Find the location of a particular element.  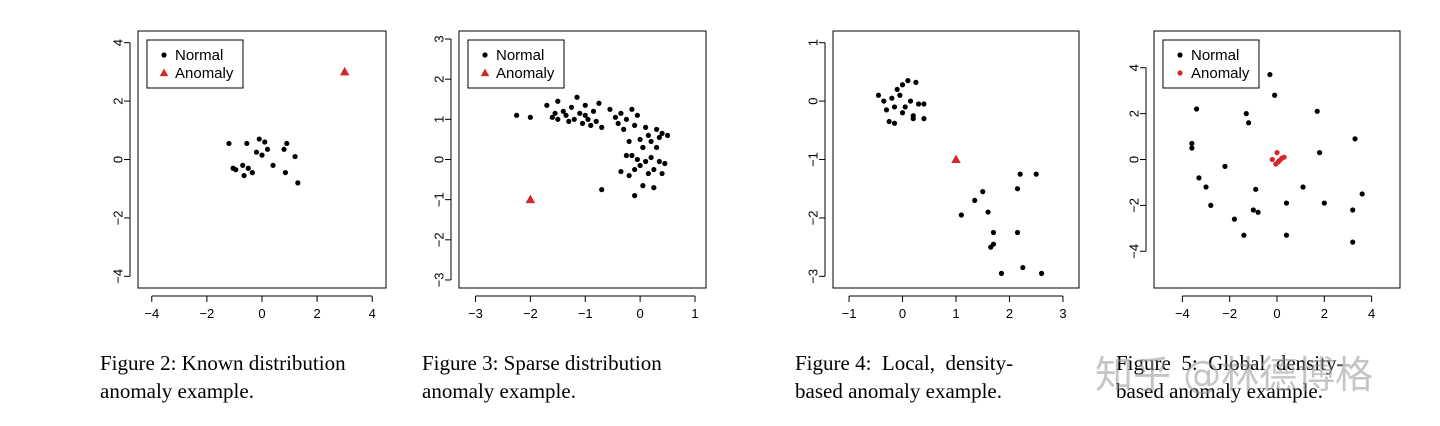

y-axis: −3 −2 −1 0 1 is located at coordinates (816, 161).